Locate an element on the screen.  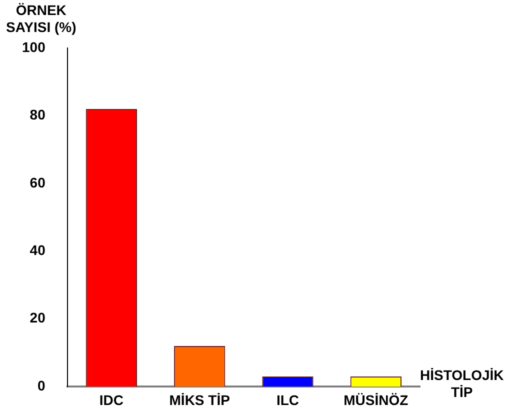
y-tick-label: 80 is located at coordinates (38, 114).